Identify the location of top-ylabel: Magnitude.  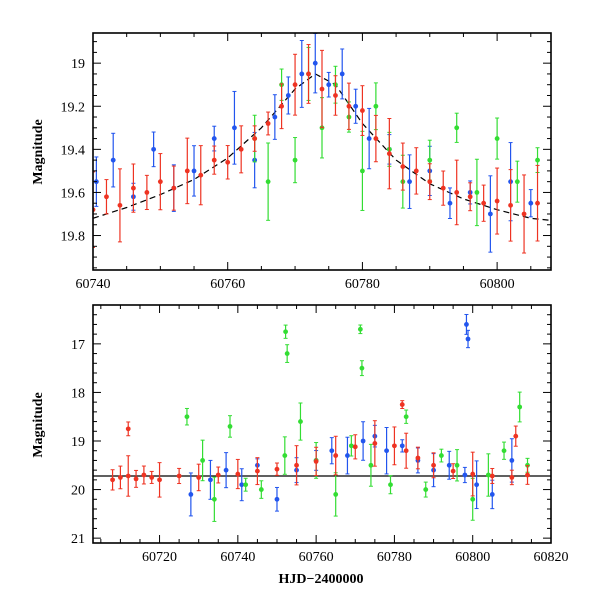
(38, 151).